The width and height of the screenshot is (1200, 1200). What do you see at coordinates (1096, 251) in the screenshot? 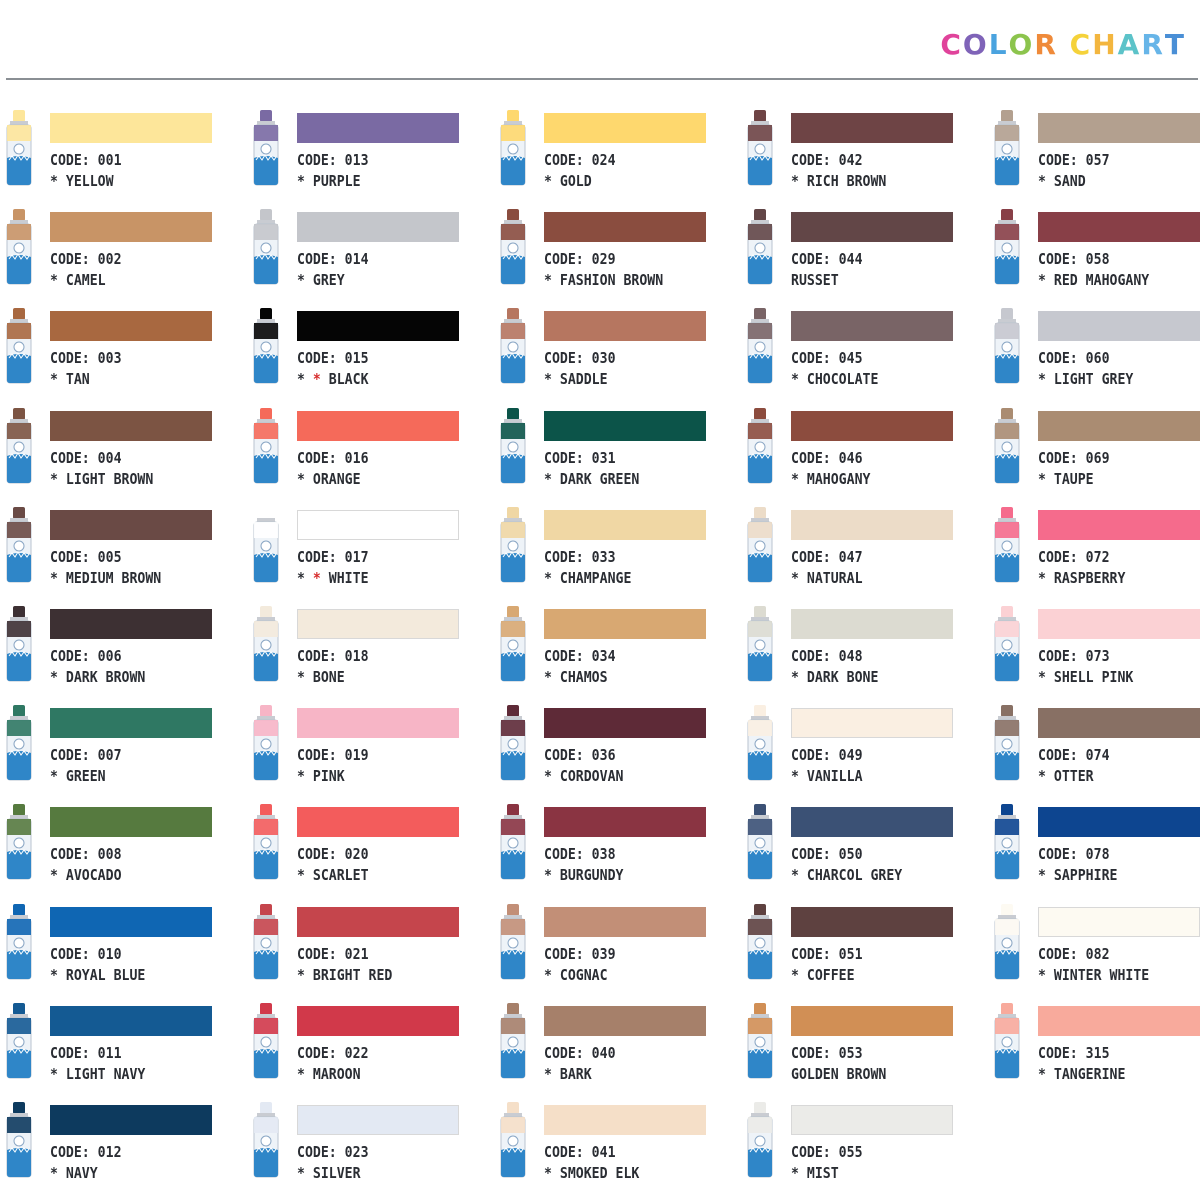
I see `color-item: CODE: 058 * RED MAHOGANY` at bounding box center [1096, 251].